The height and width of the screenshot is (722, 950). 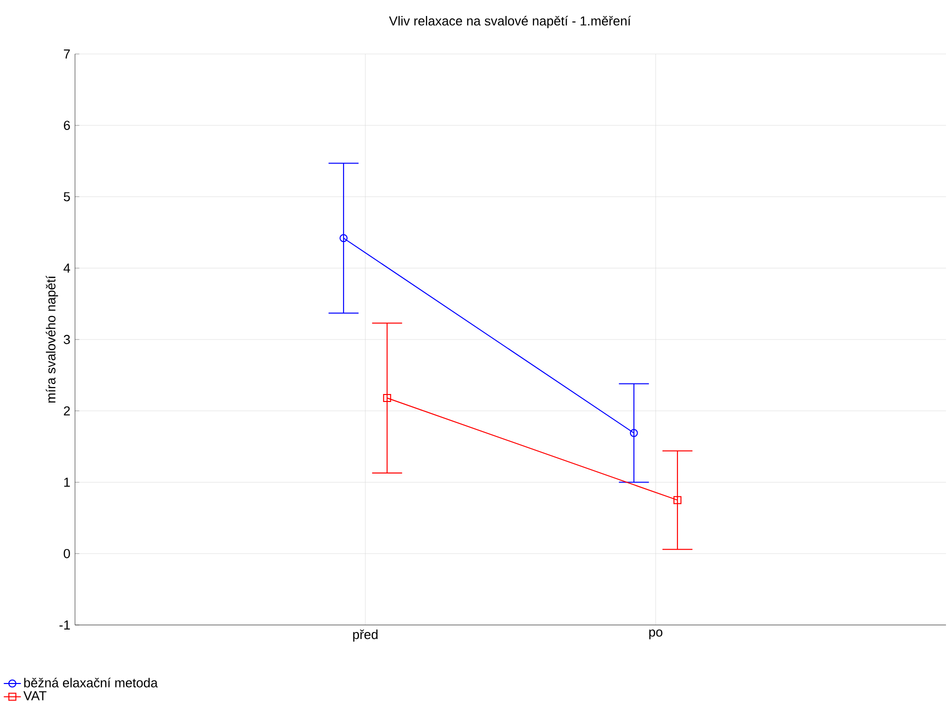 I want to click on x-tick-label: před, so click(x=365, y=636).